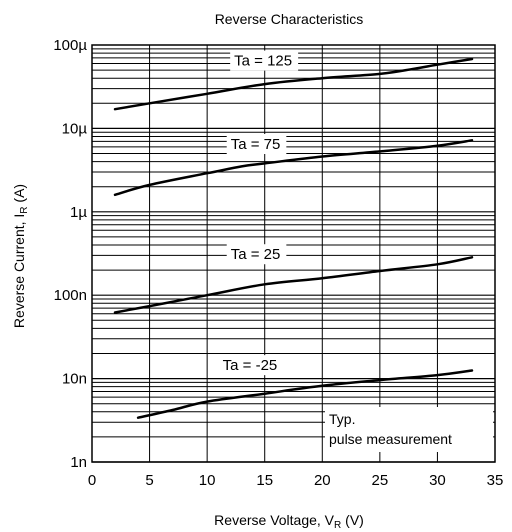 The width and height of the screenshot is (512, 532). I want to click on series-label-layer: Ta = 125 Ta = 75 Ta = 25 Ta = -25, so click(258, 213).